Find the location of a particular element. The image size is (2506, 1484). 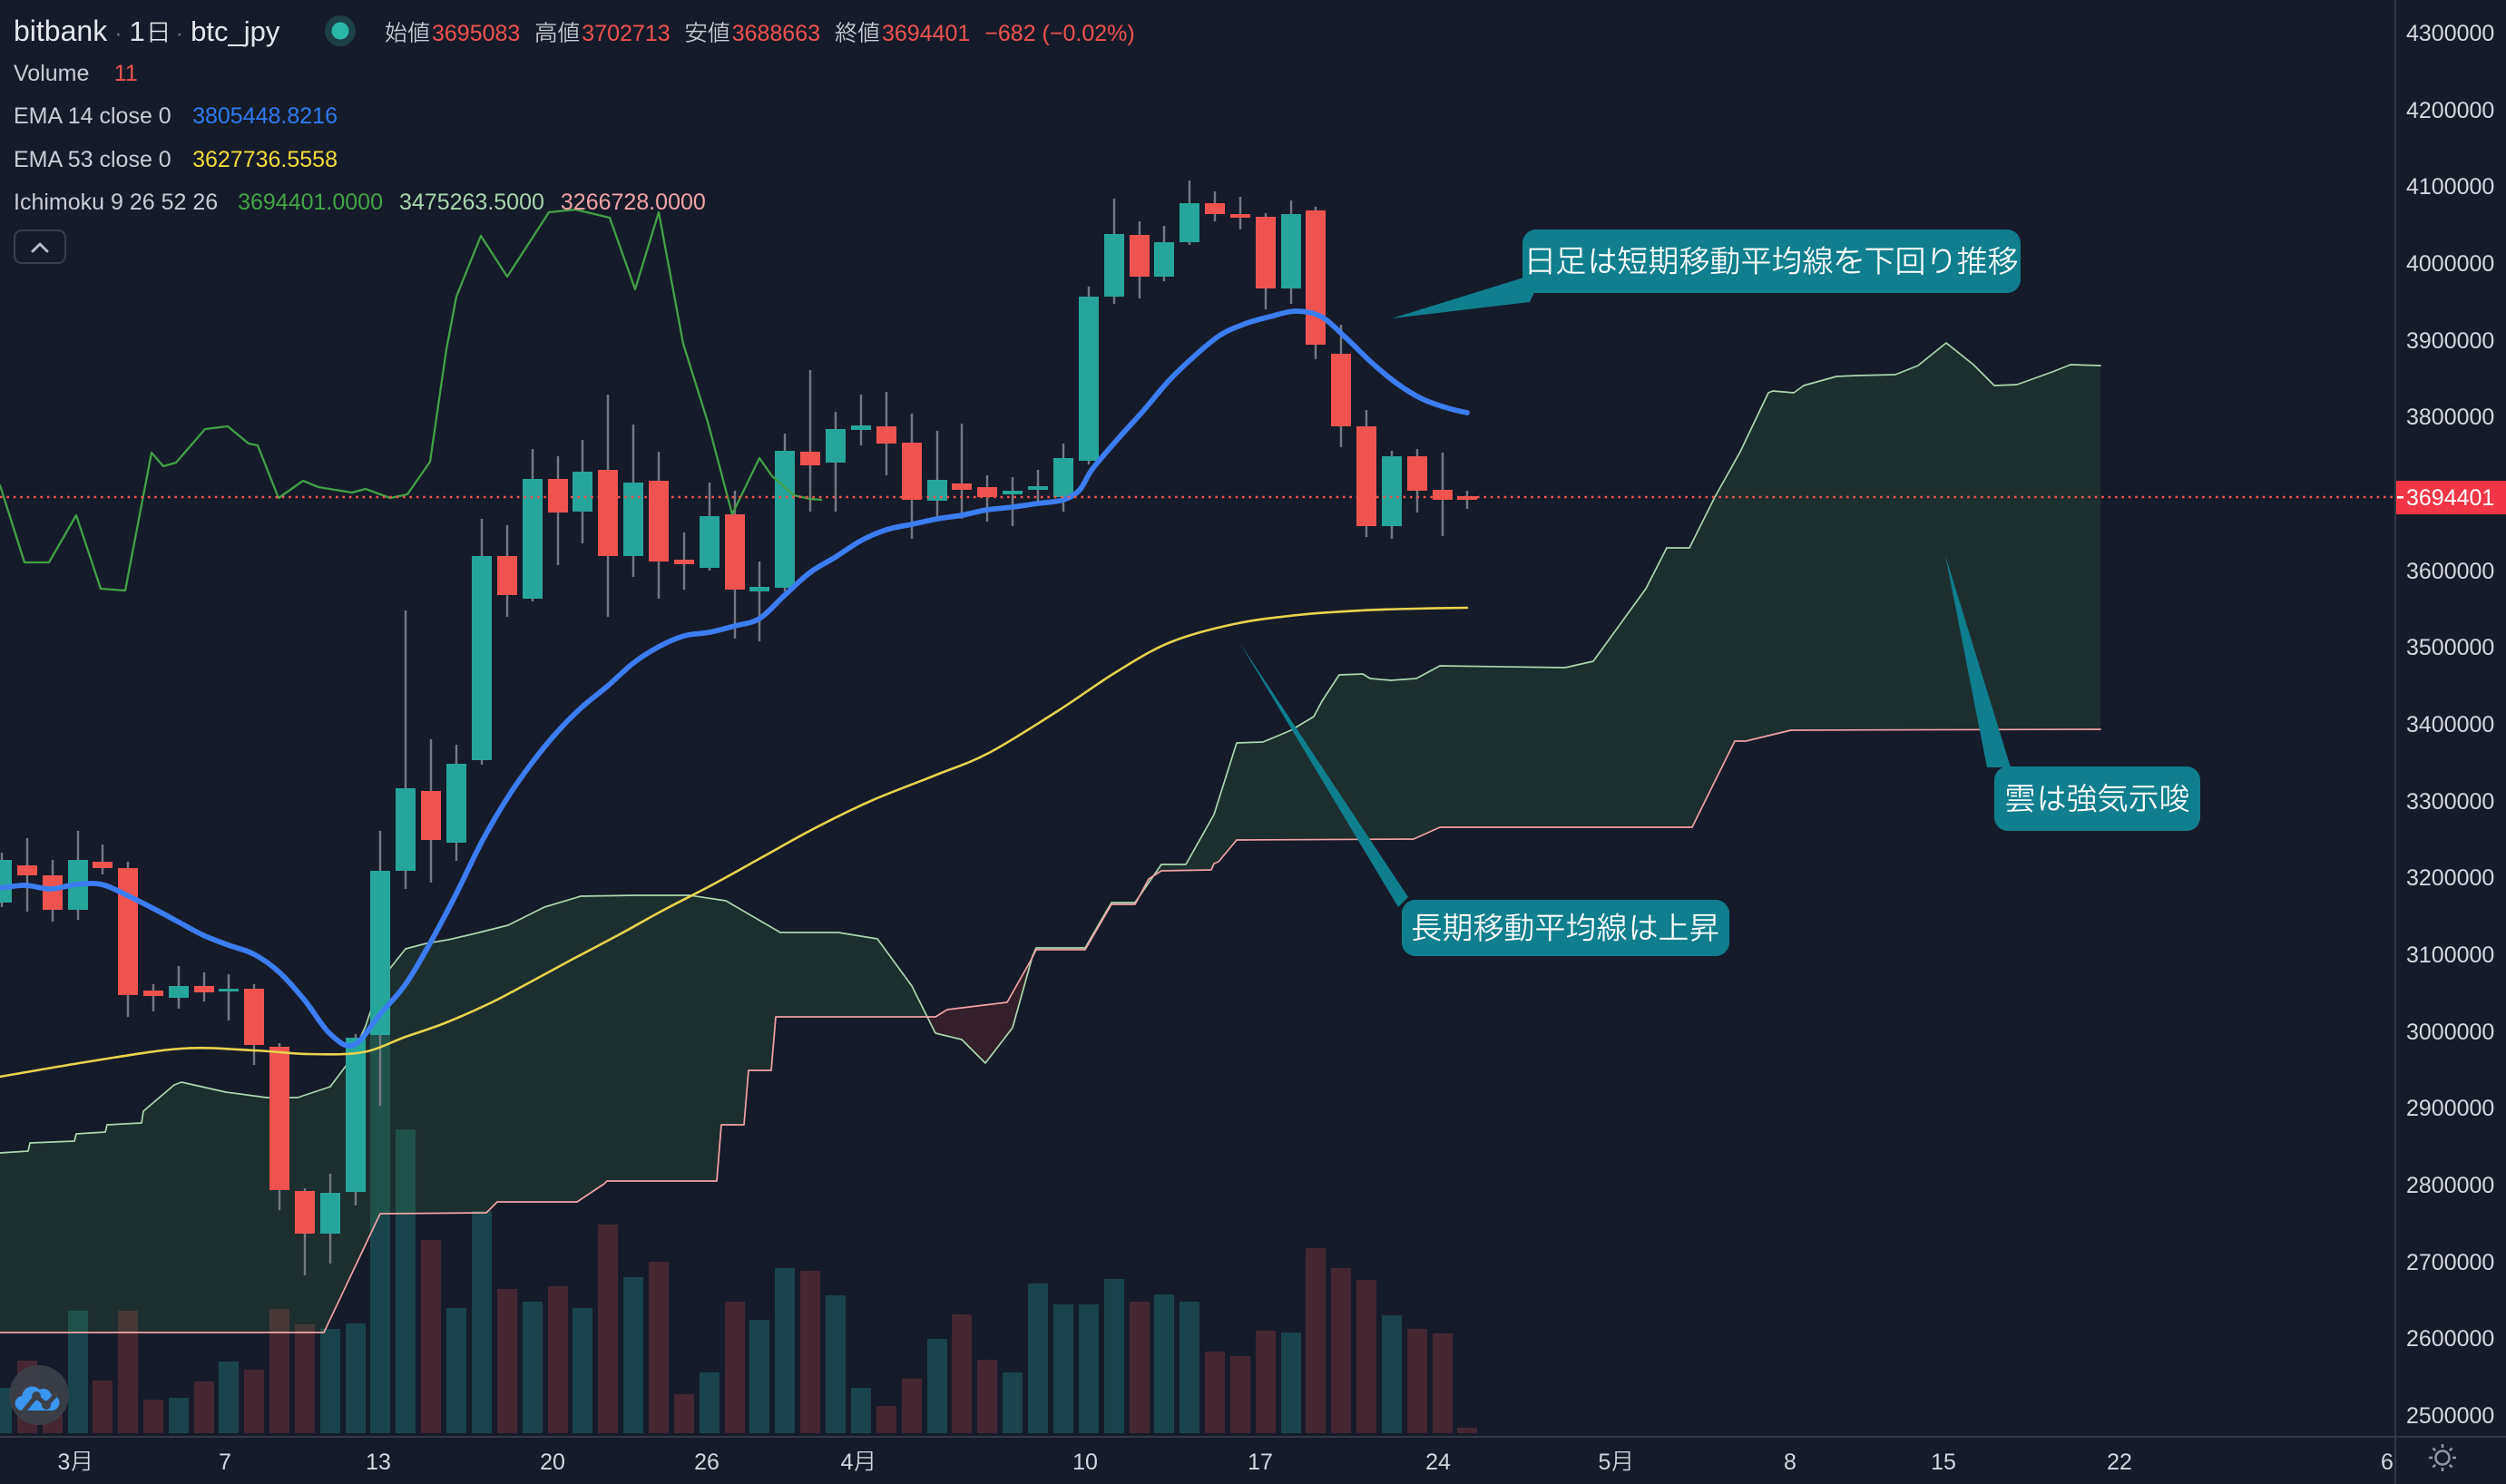

svg-text: 3627736.5558 is located at coordinates (265, 159).